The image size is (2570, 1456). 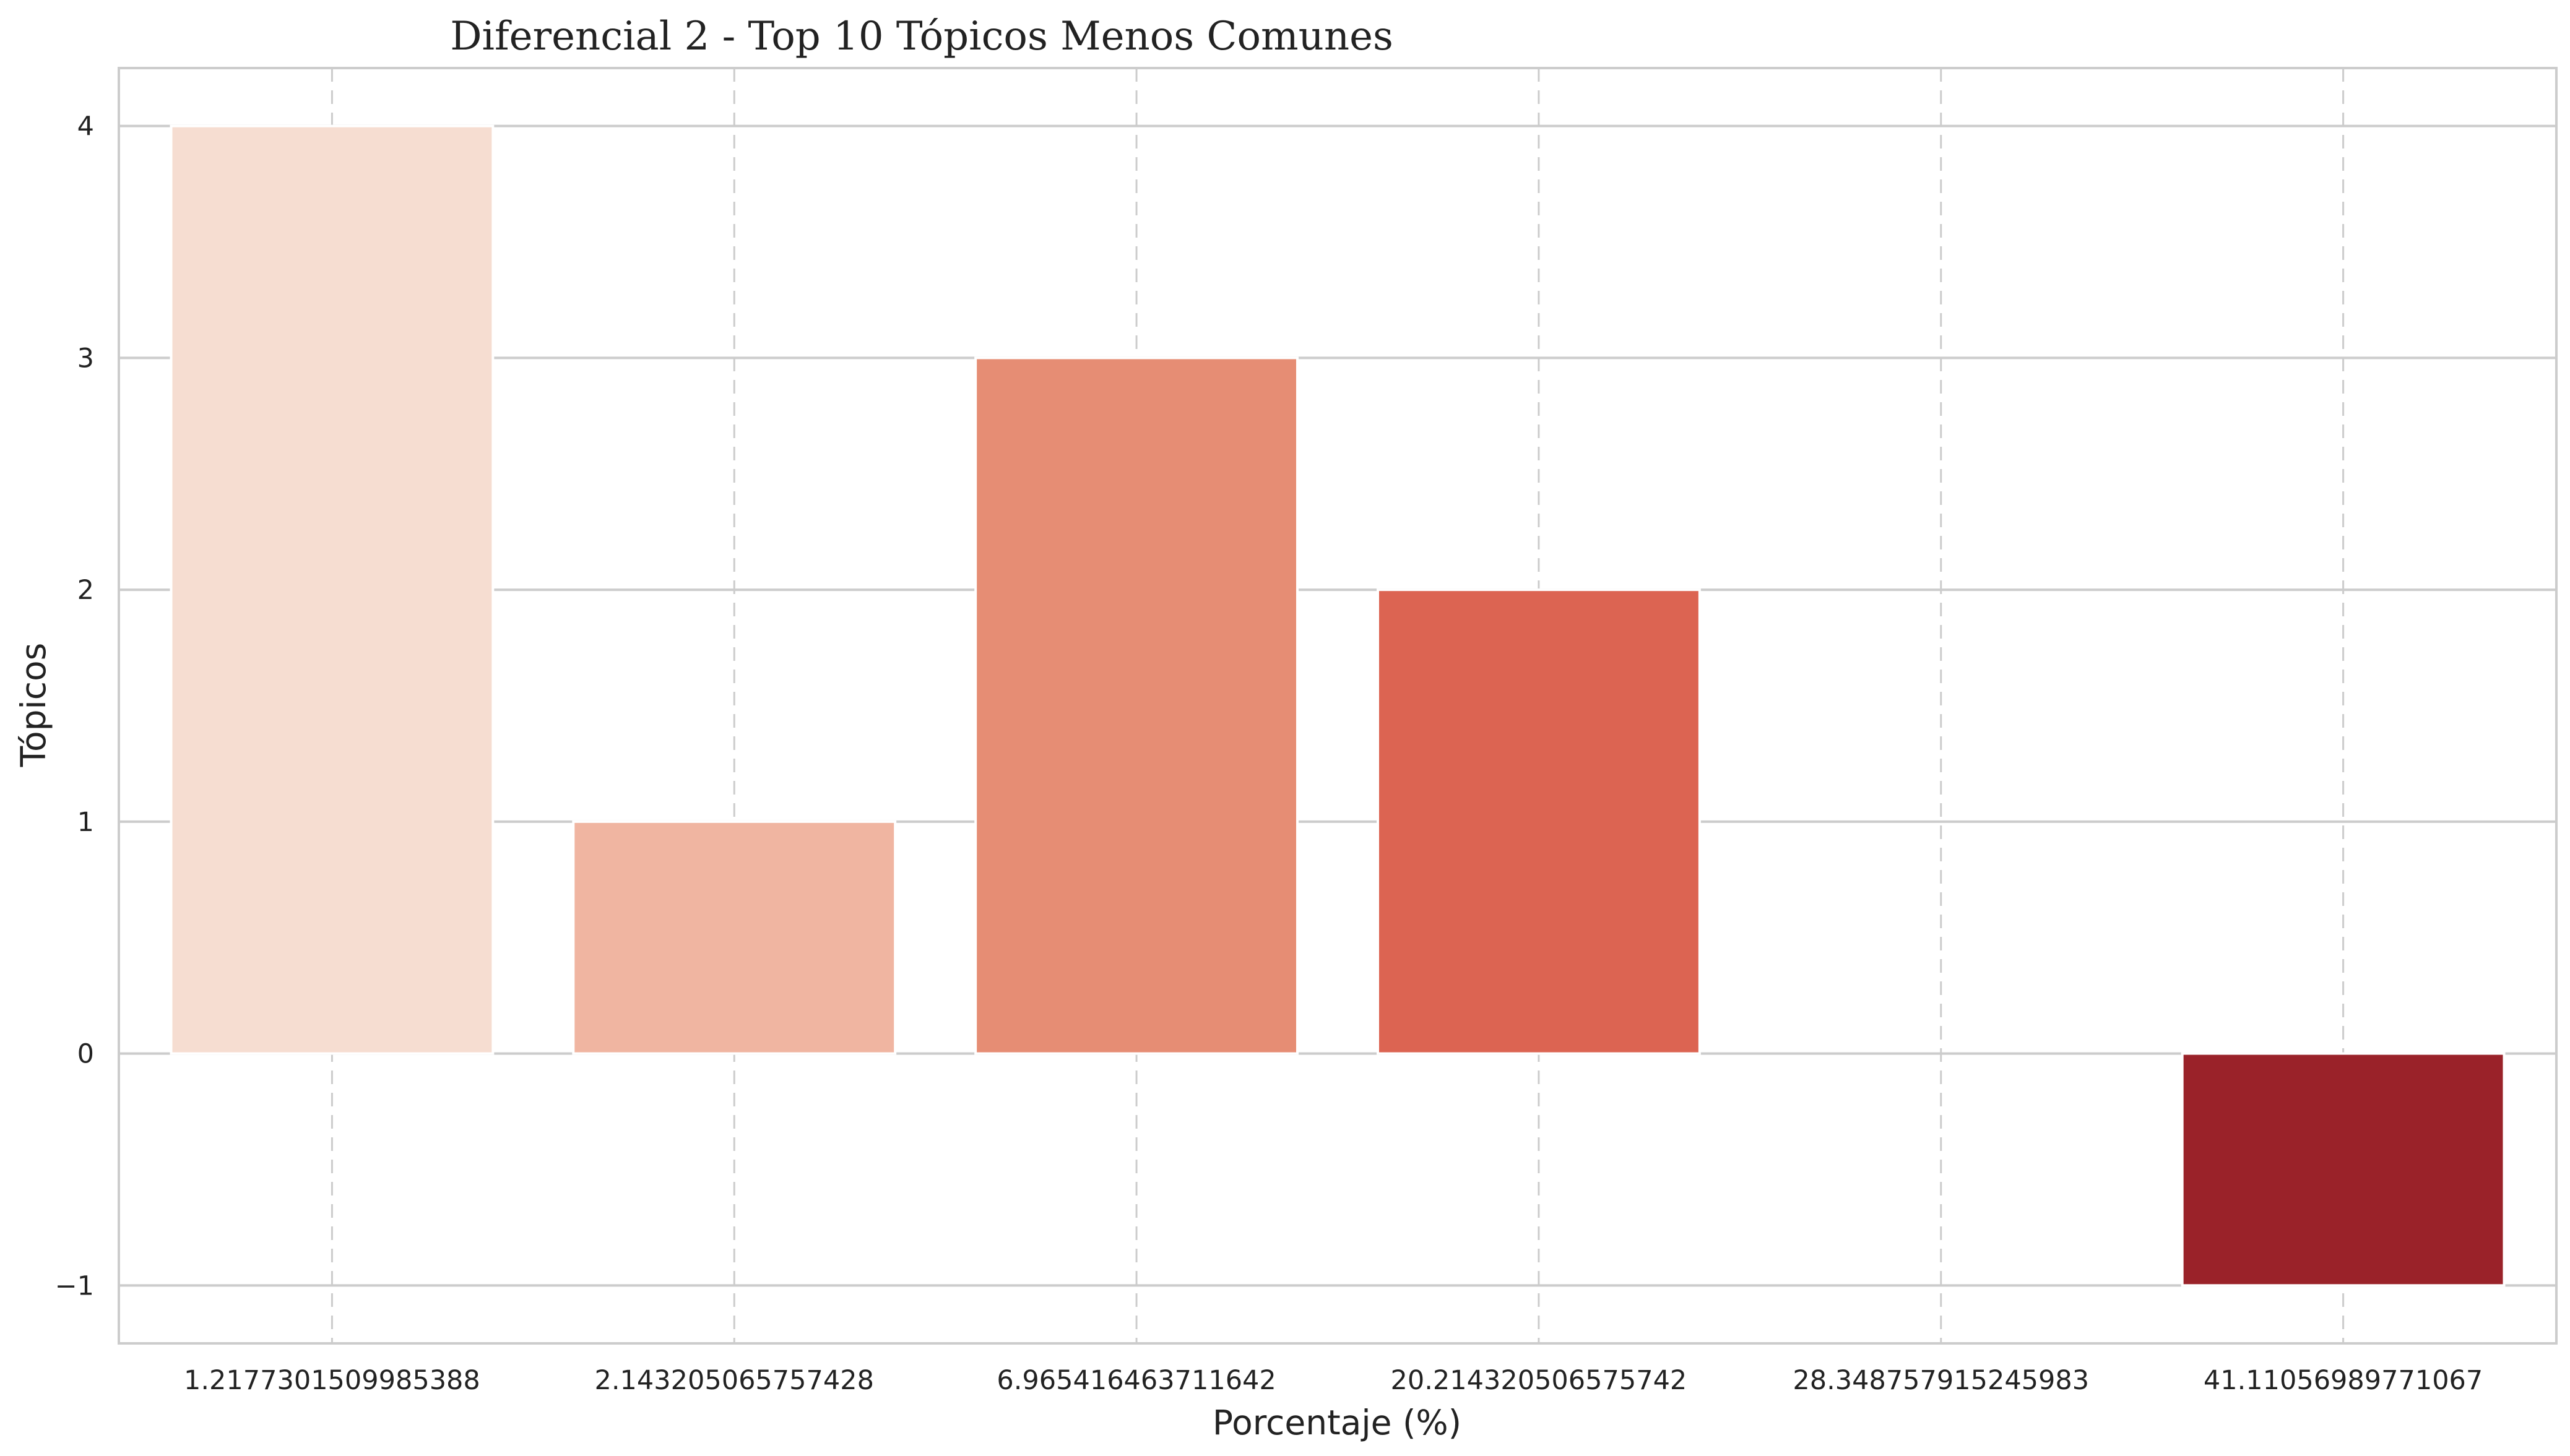 I want to click on y-axis-label: Tópicos, so click(x=33, y=705).